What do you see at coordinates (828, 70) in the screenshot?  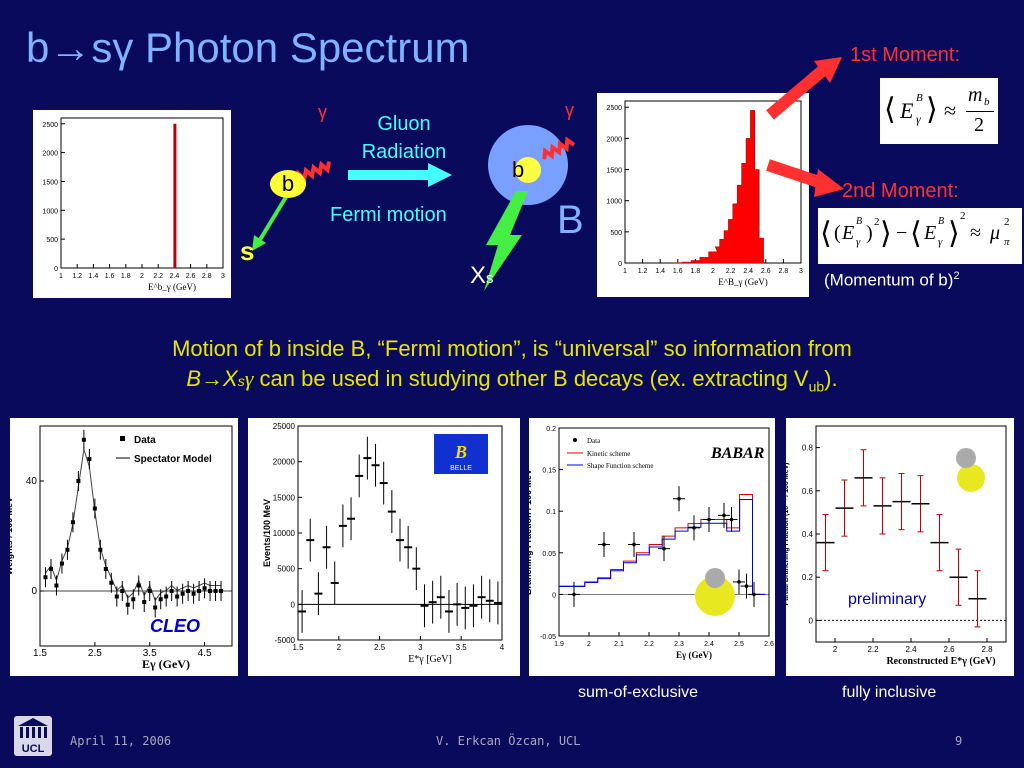 I see `first-moment-arrowhead` at bounding box center [828, 70].